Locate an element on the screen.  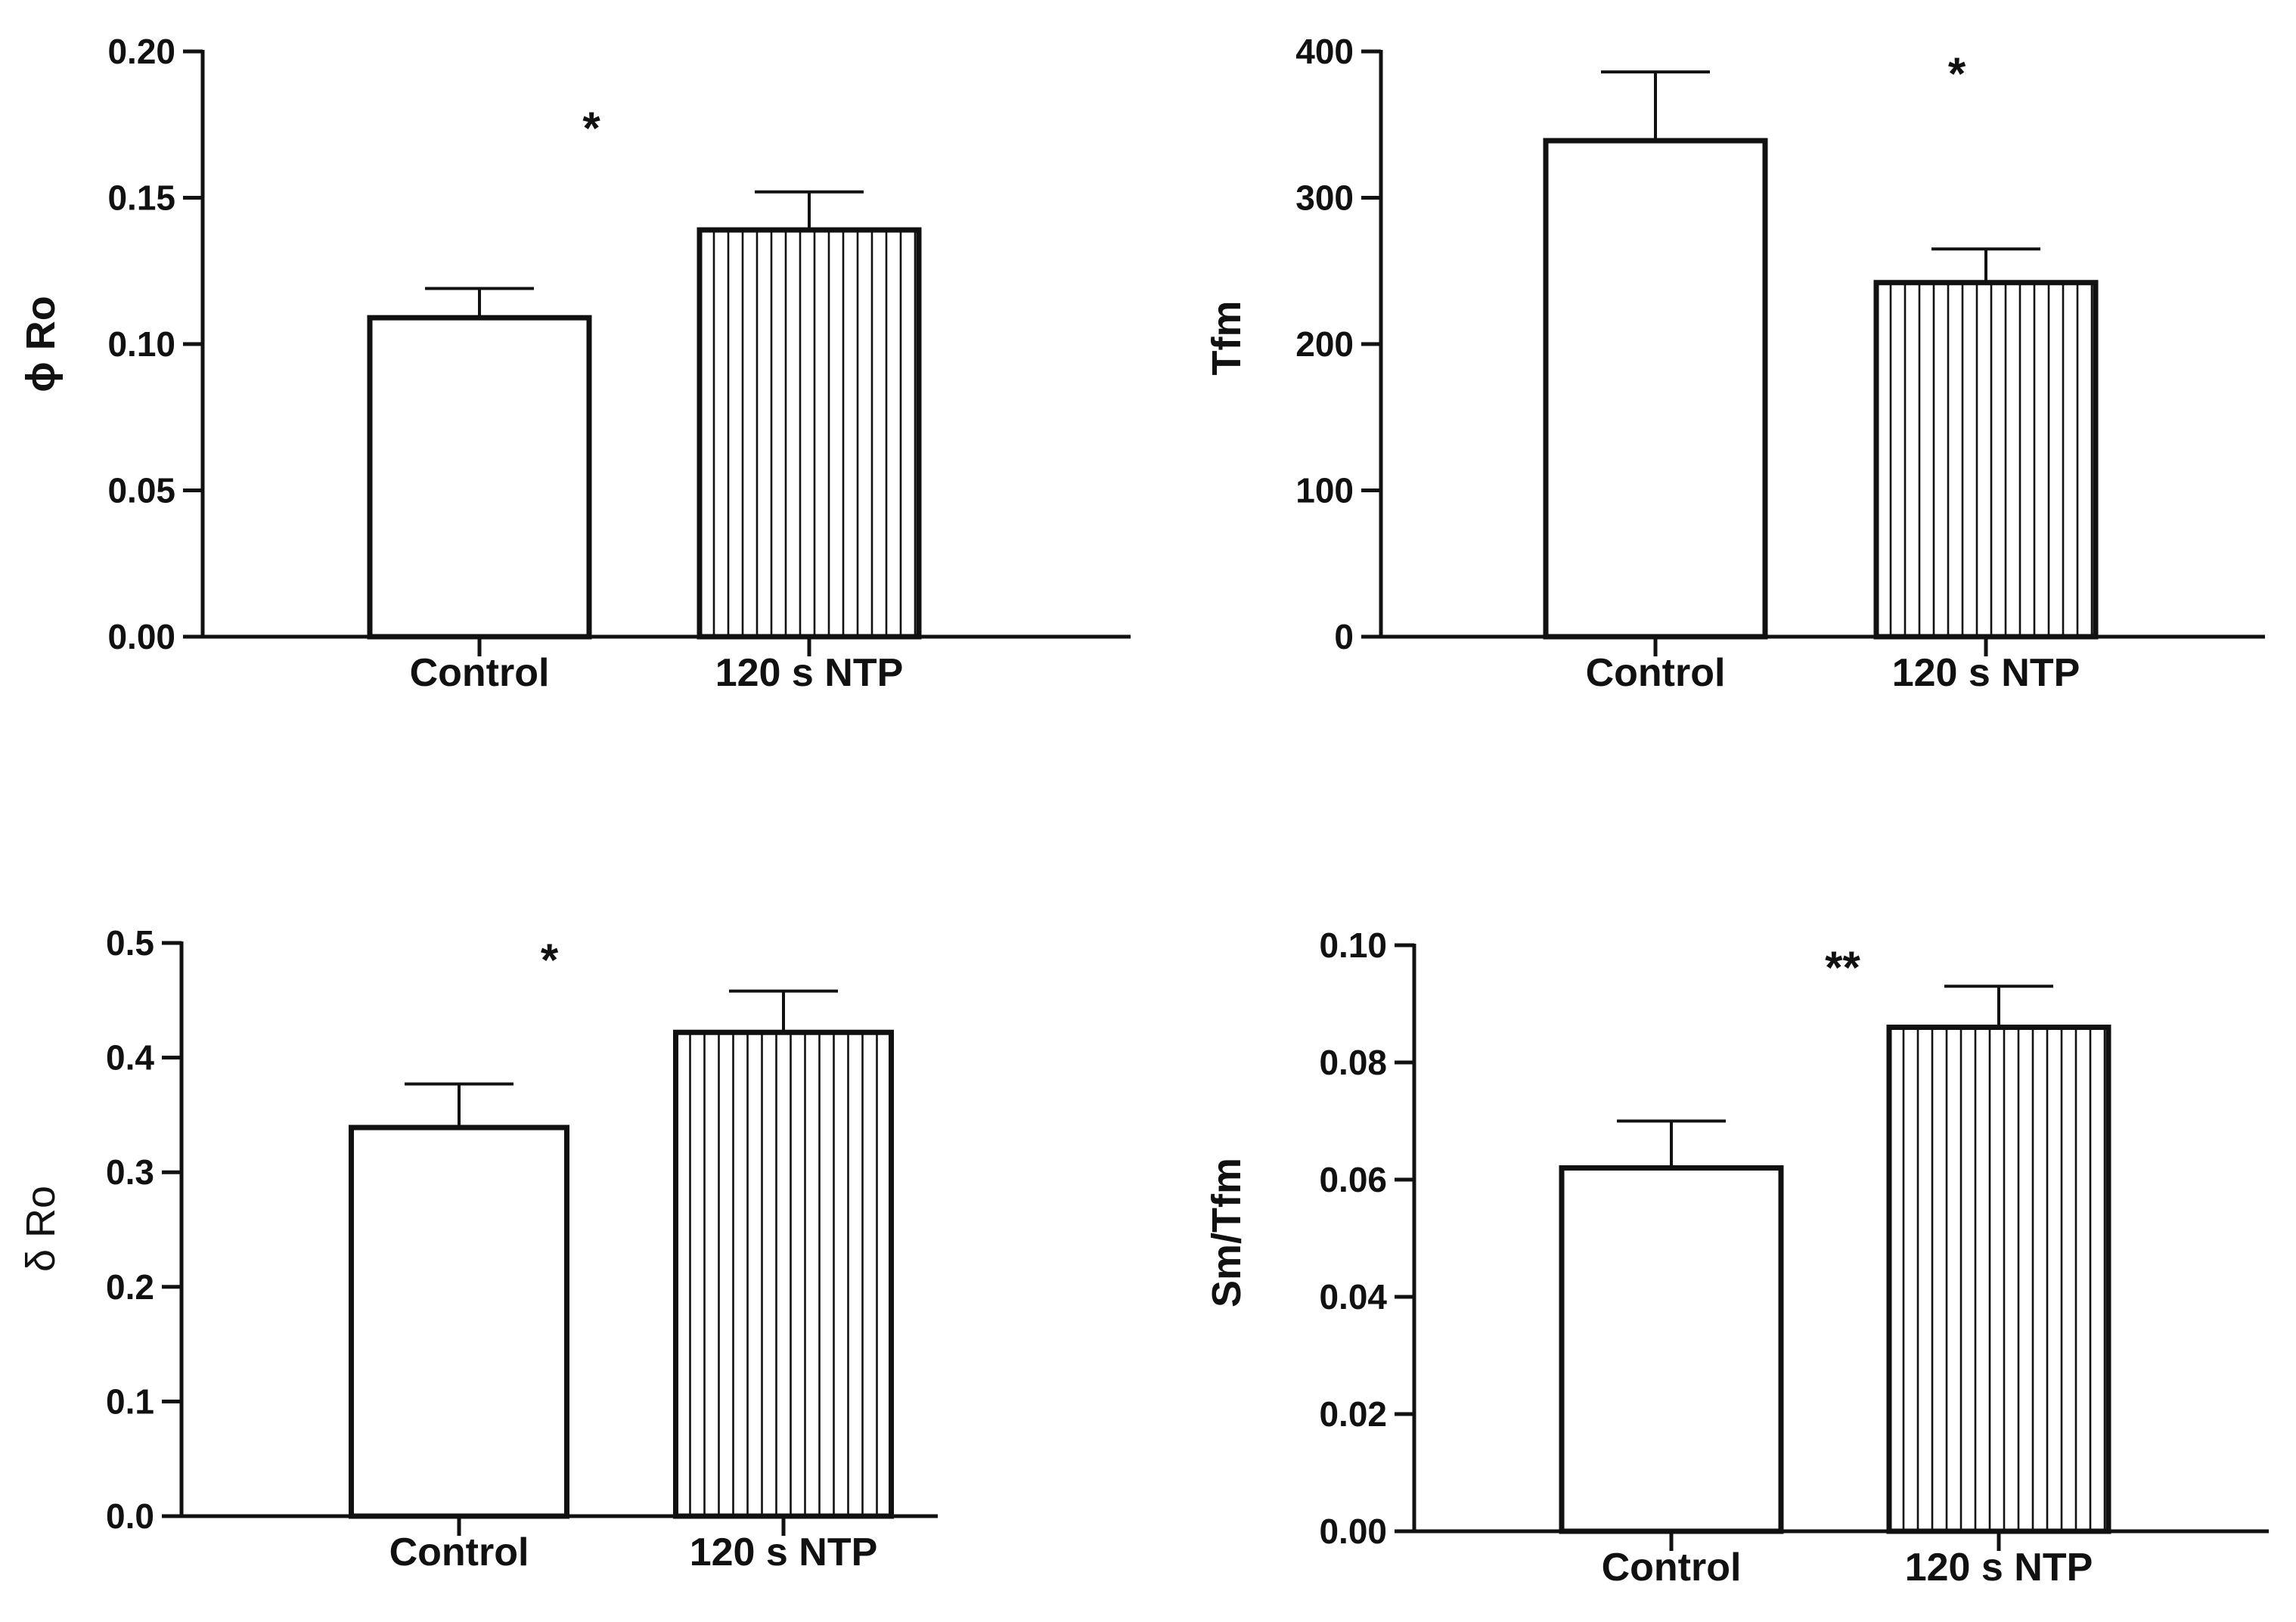
y-tick-label: 0.15 is located at coordinates (141, 198).